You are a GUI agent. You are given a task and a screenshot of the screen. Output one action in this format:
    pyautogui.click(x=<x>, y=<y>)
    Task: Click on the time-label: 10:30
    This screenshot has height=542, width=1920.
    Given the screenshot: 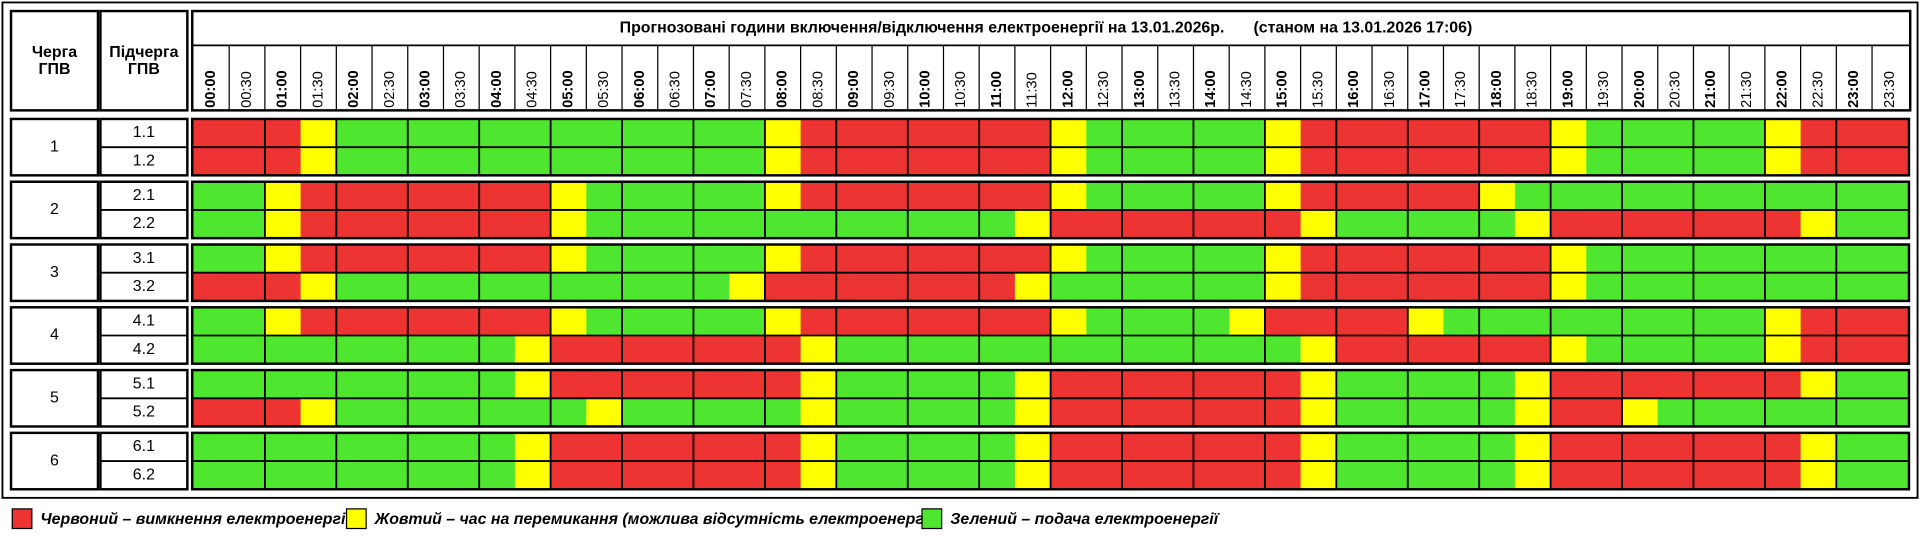 What is the action you would take?
    pyautogui.click(x=961, y=89)
    